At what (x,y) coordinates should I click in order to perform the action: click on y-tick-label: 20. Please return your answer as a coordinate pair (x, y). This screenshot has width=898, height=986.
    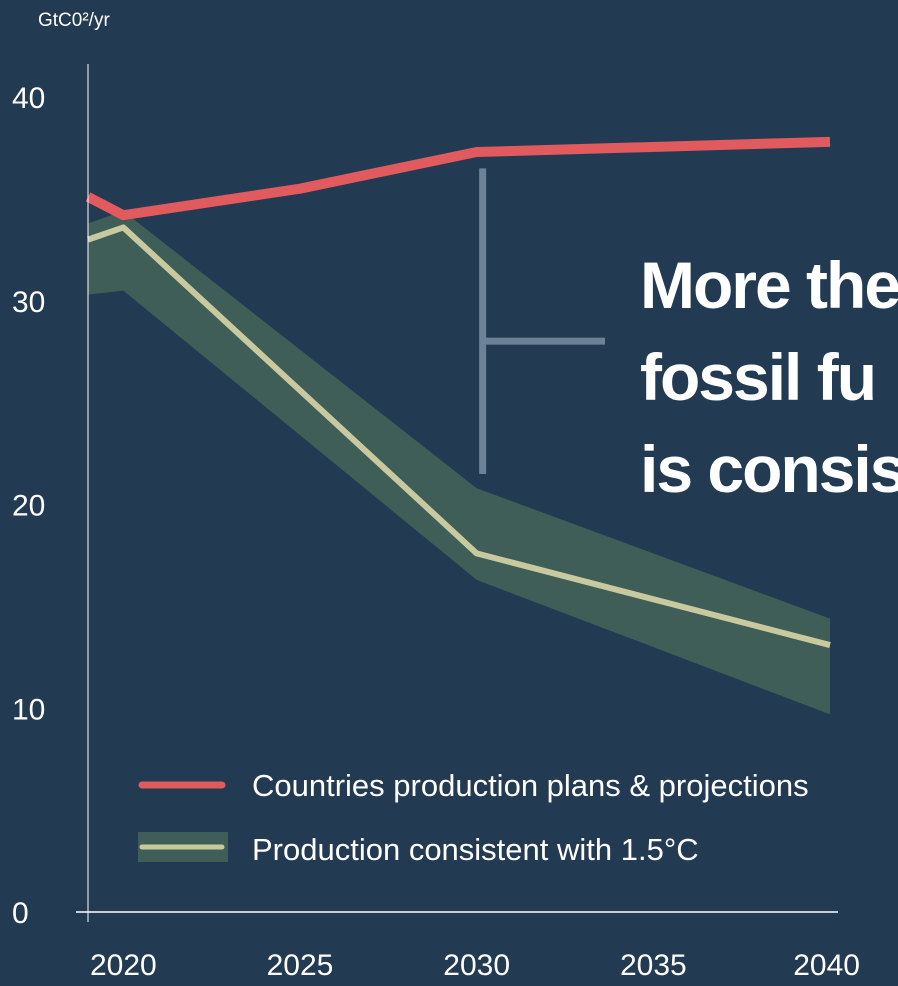
    Looking at the image, I should click on (28, 506).